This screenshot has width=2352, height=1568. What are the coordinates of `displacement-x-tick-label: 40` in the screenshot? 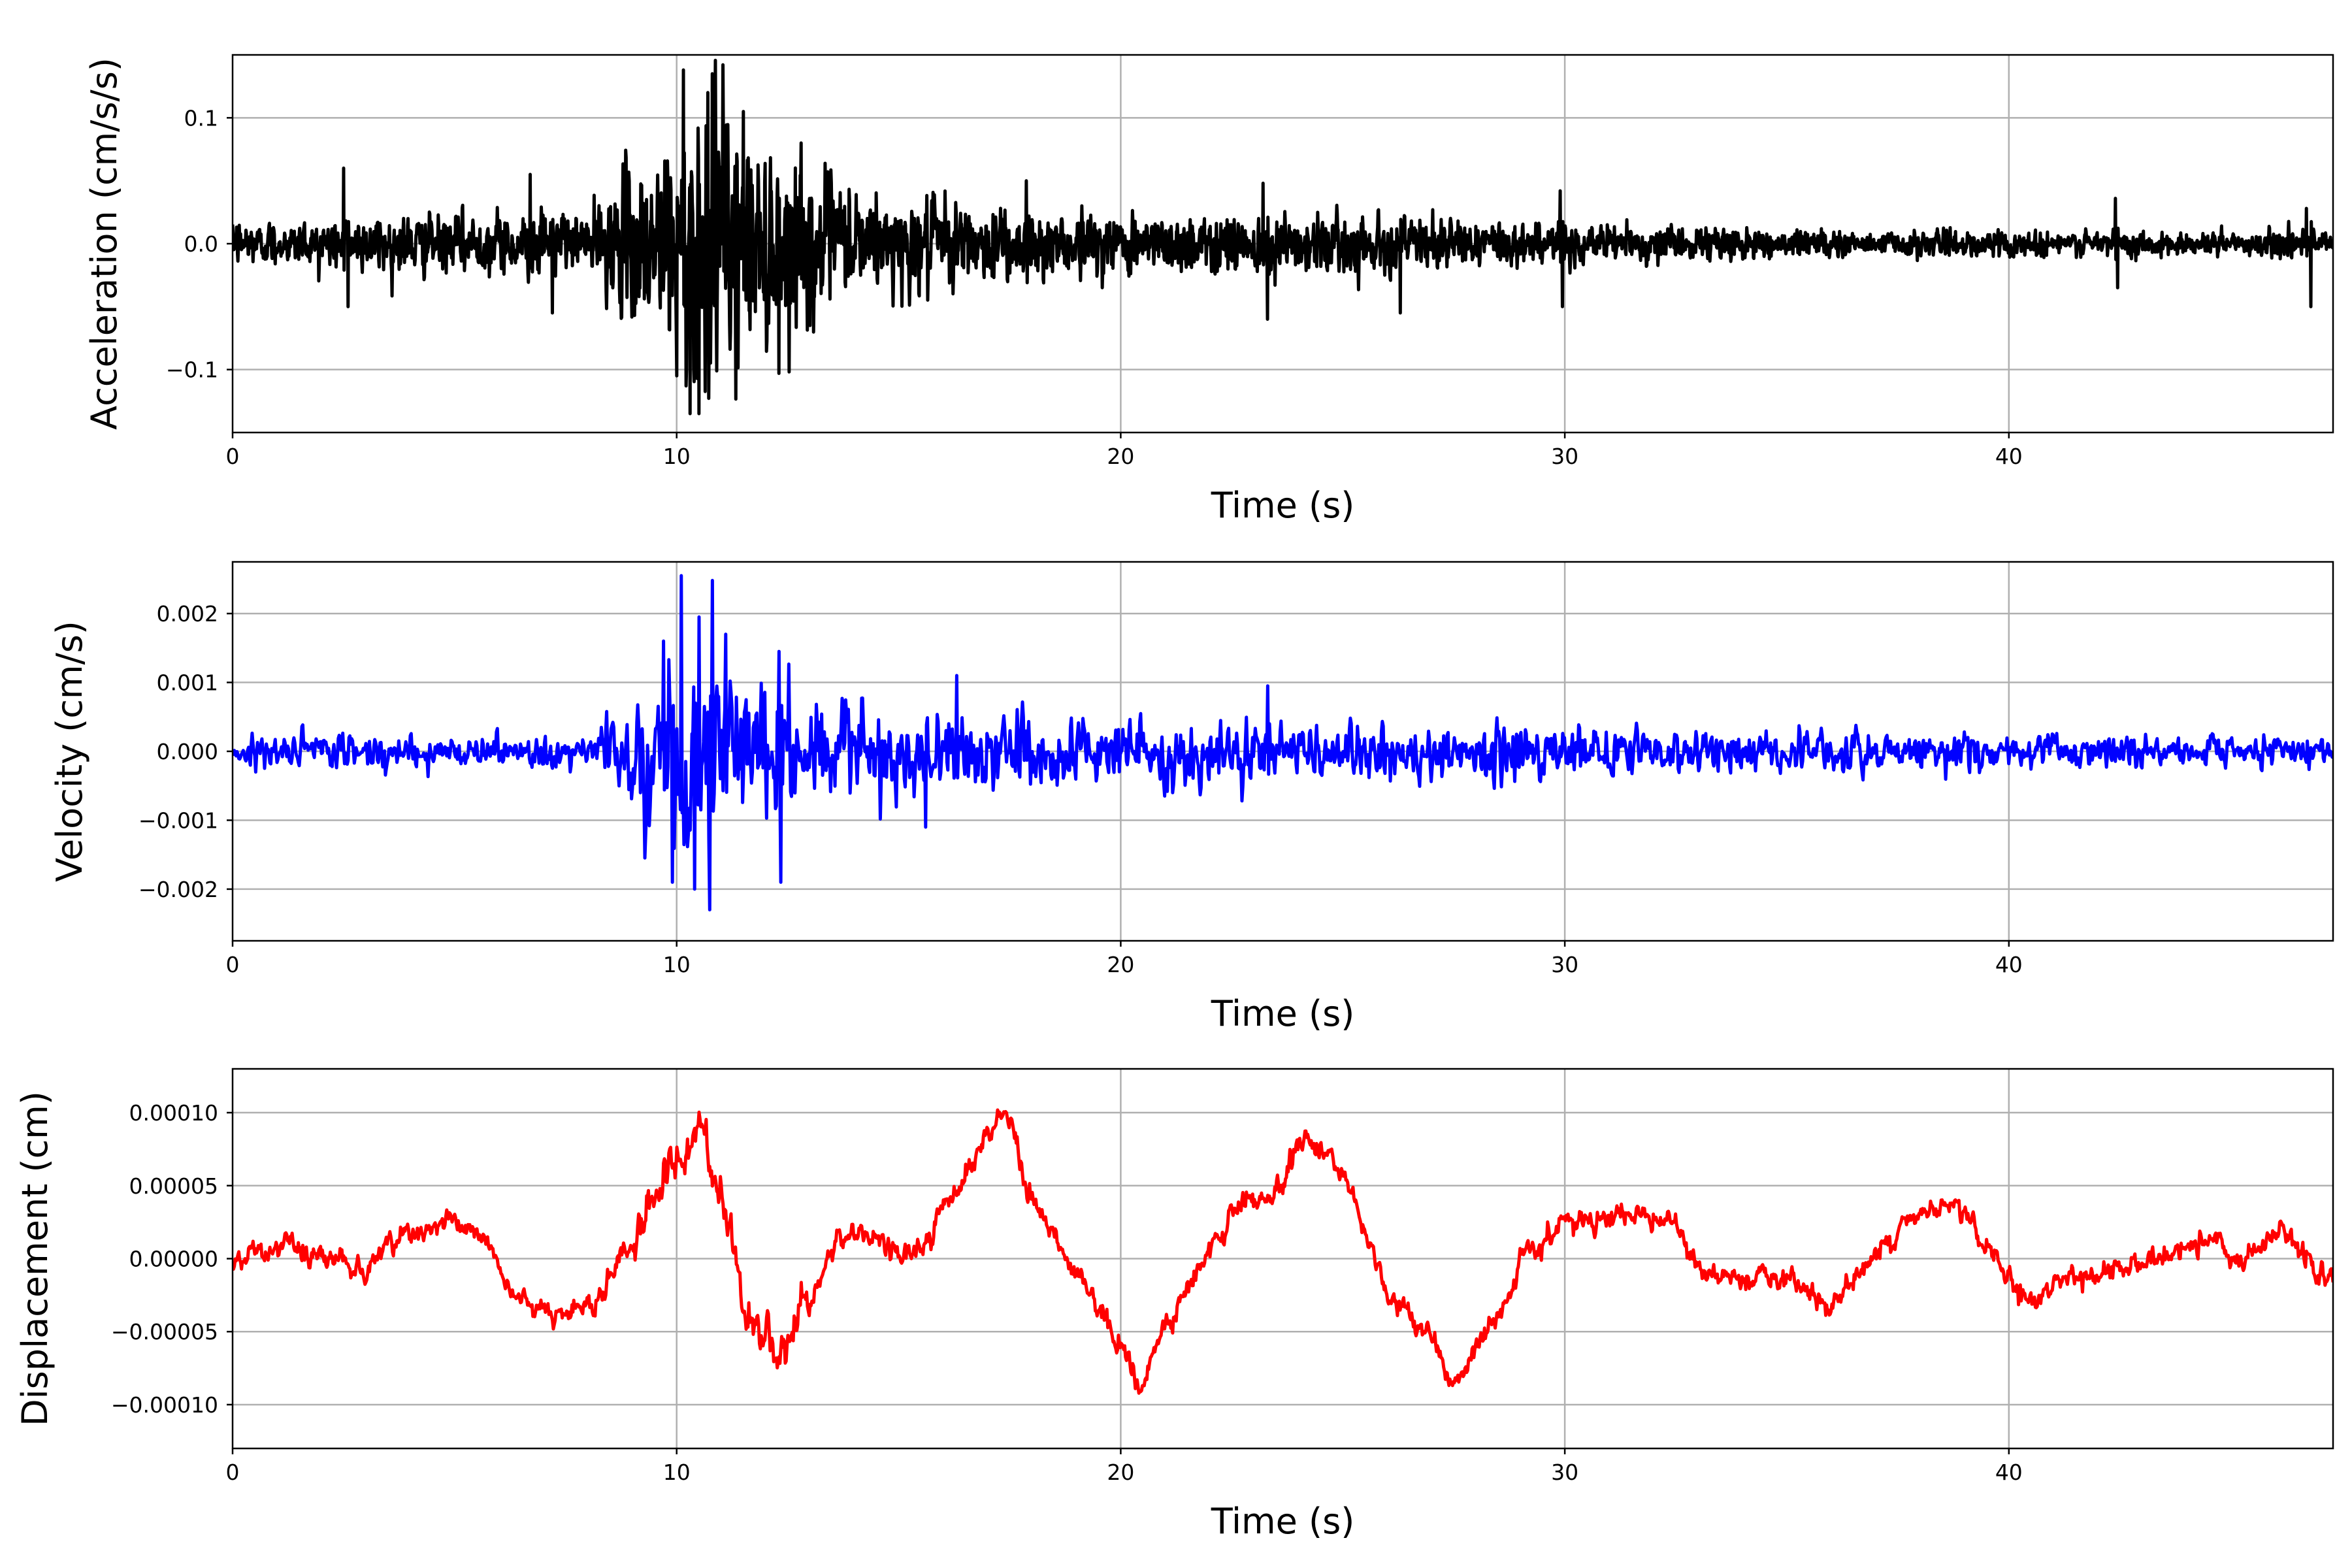 It's located at (2009, 1472).